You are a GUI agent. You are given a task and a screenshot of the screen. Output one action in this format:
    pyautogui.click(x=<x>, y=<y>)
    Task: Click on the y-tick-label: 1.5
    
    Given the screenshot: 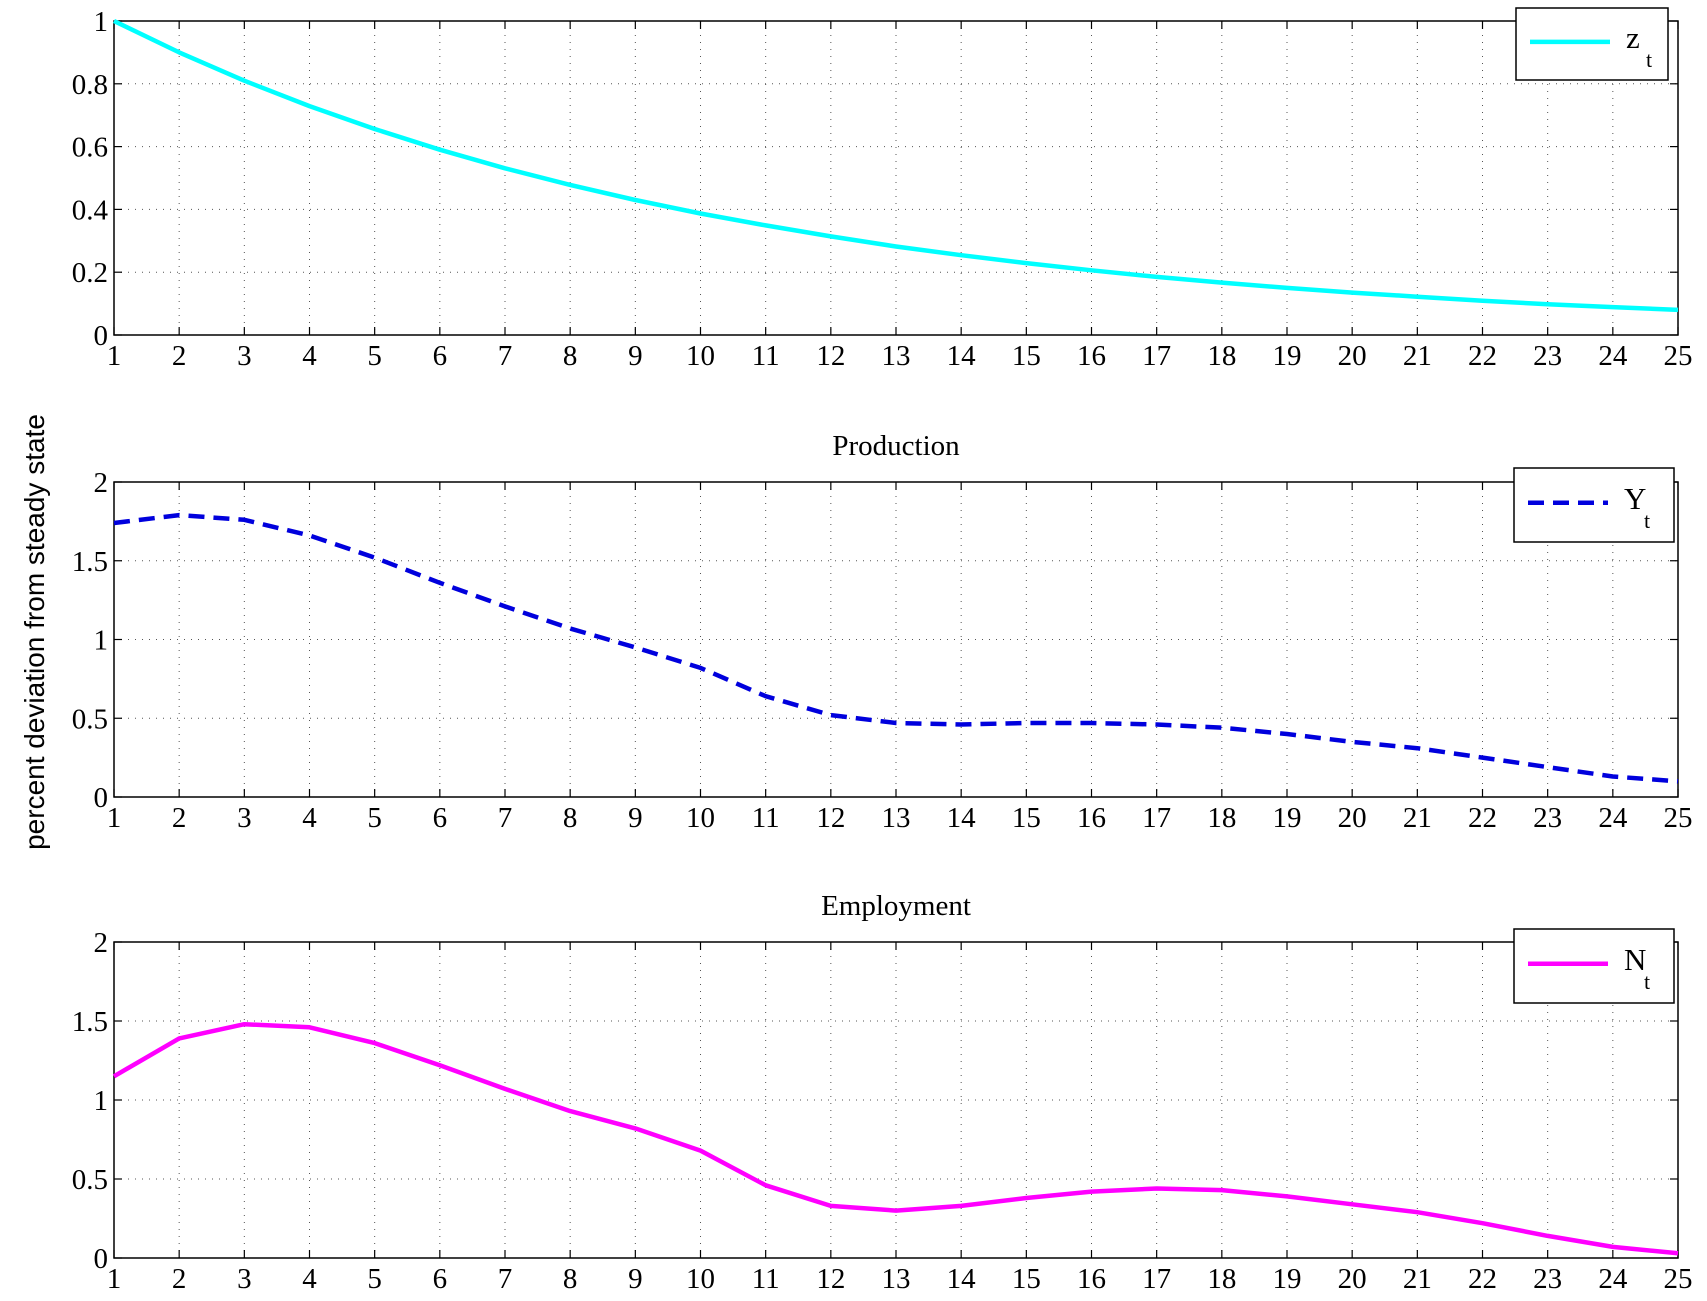 What is the action you would take?
    pyautogui.click(x=90, y=1022)
    